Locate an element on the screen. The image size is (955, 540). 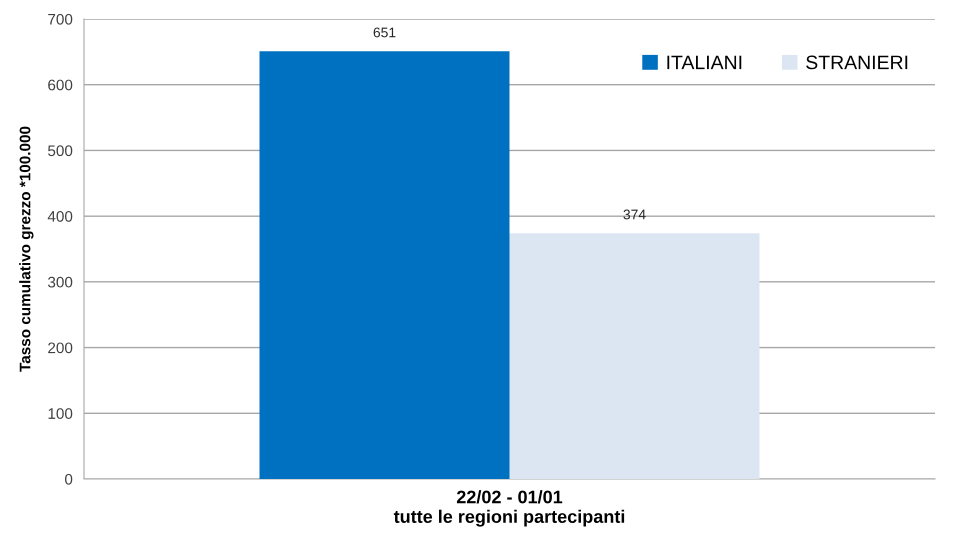
y-tick-label: 700 is located at coordinates (60, 19).